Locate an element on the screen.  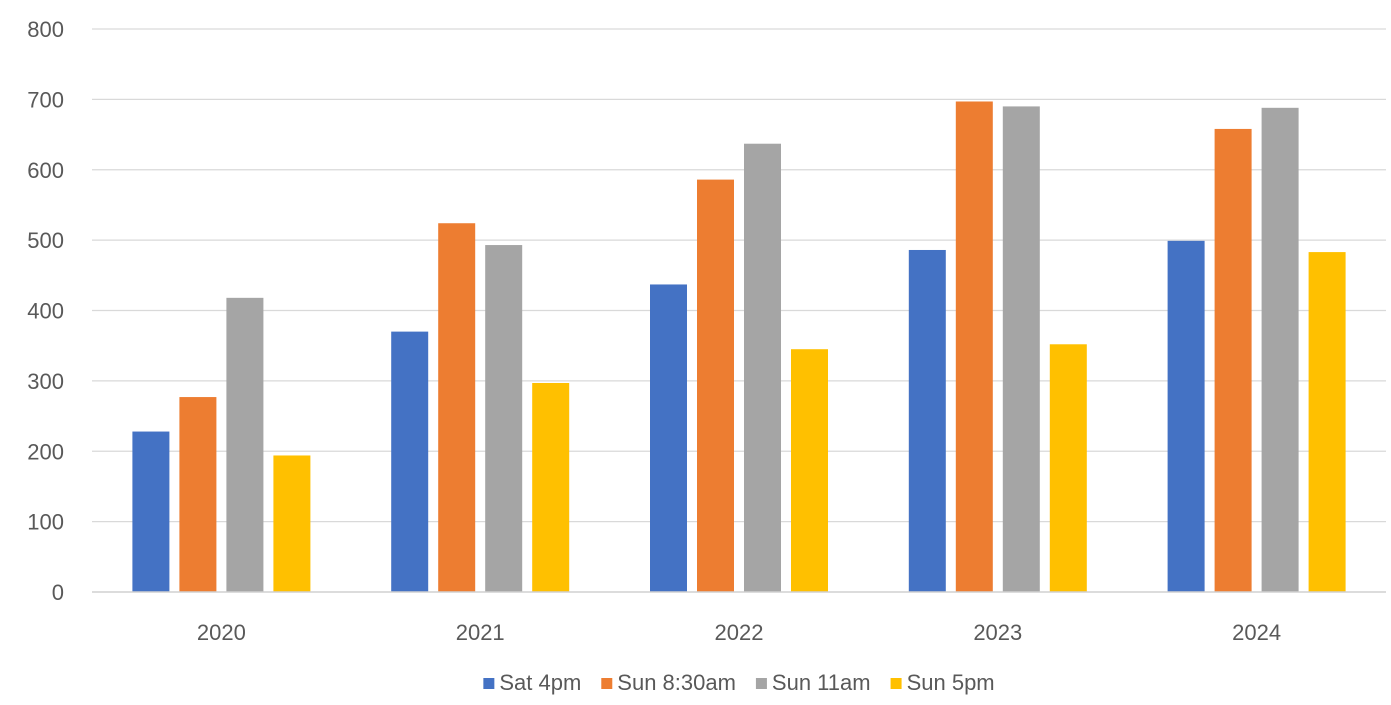
legend-item-sat-4pm: Sat 4pm is located at coordinates (532, 682).